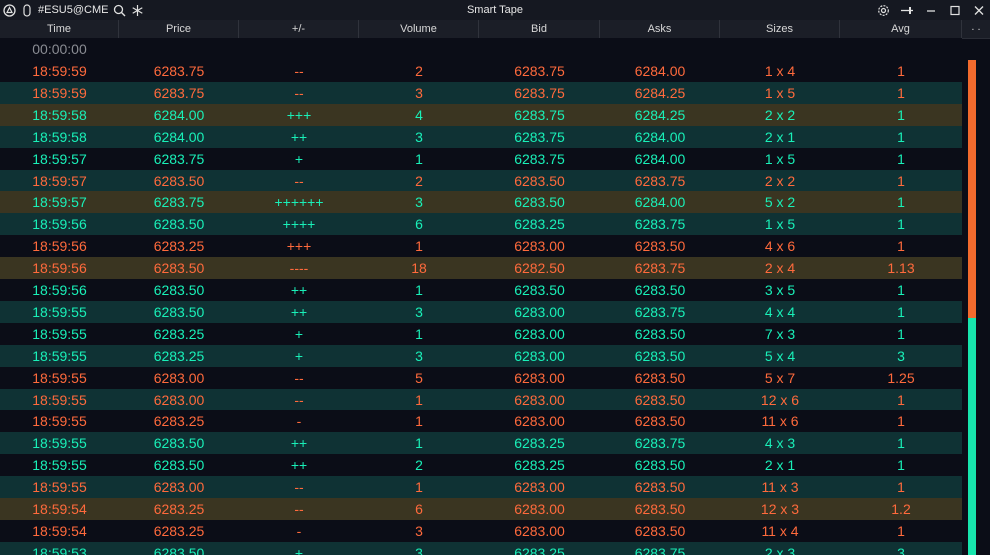  Describe the element at coordinates (179, 29) in the screenshot. I see `column-header-price: Price` at that location.